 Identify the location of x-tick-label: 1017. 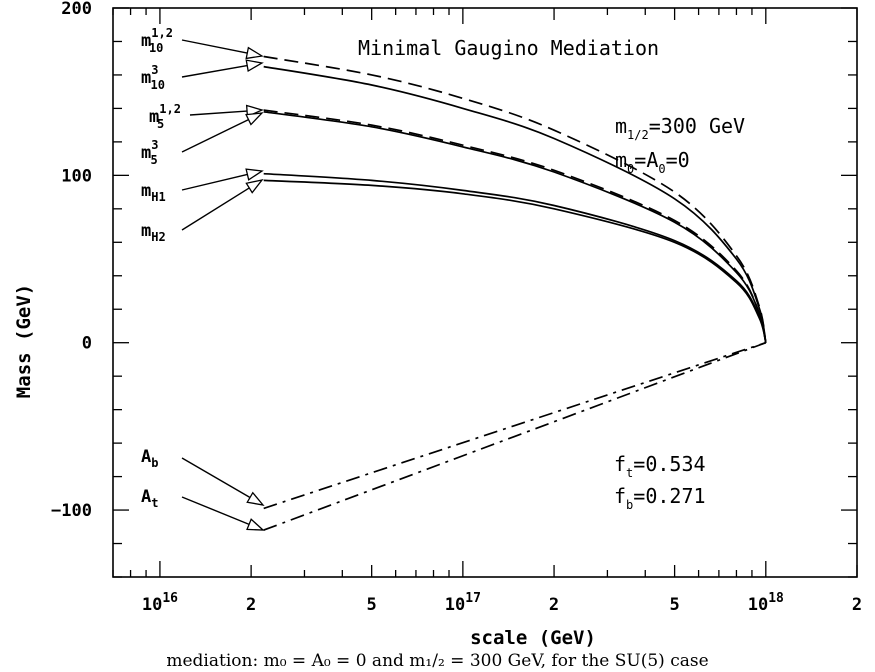
(463, 603).